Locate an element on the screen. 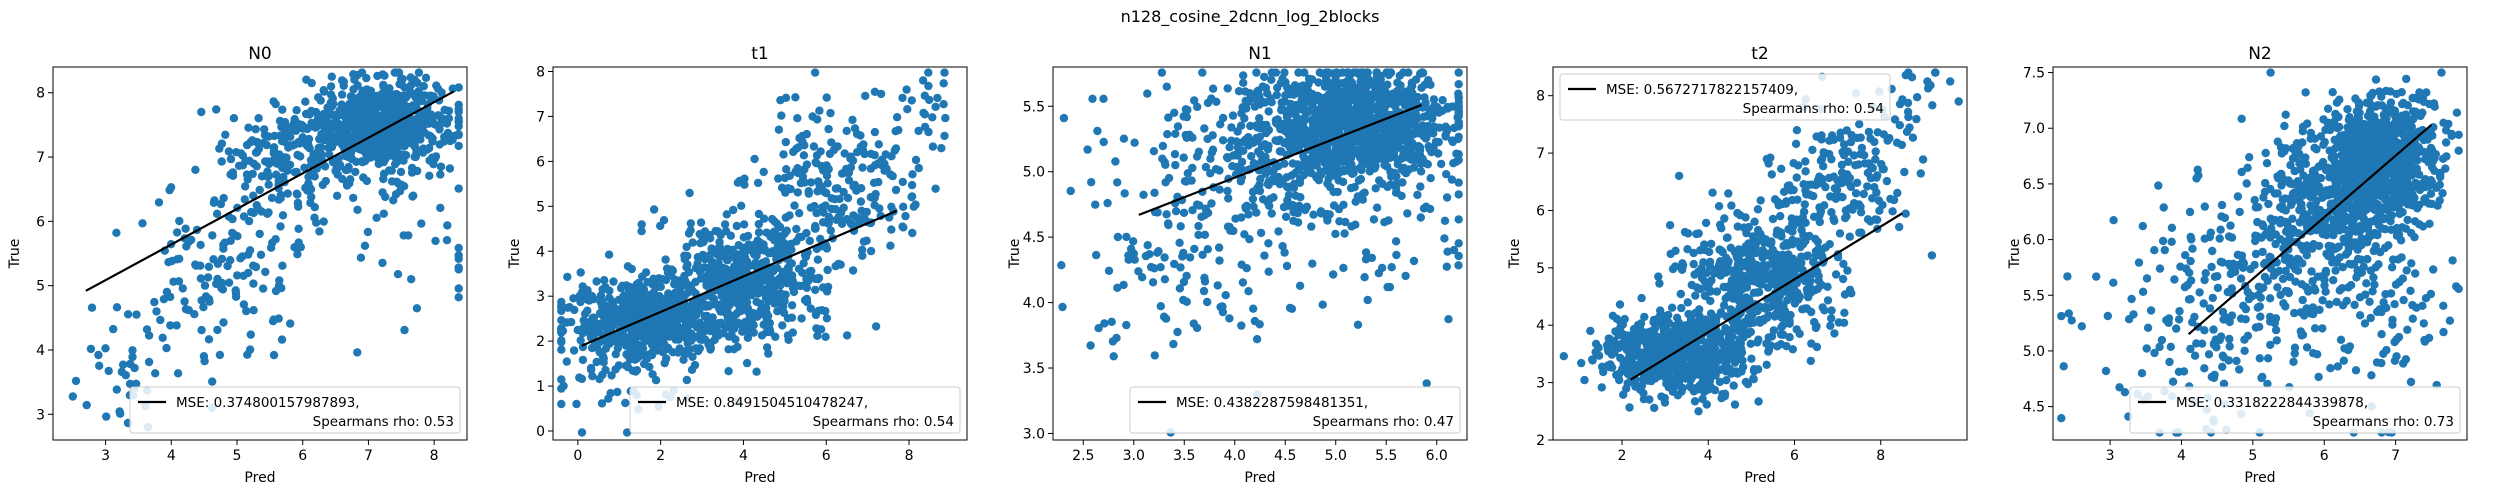 The height and width of the screenshot is (500, 2500). x-tick-label: 6.0 is located at coordinates (1437, 456).